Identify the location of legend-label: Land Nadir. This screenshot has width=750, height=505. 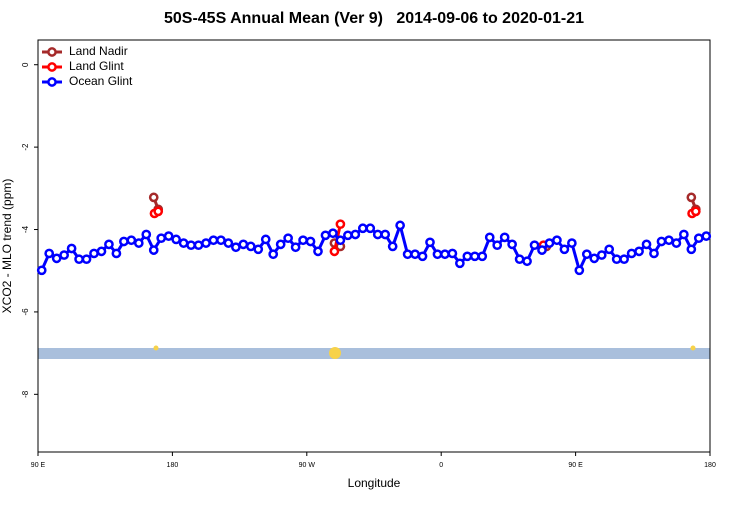
(98, 51).